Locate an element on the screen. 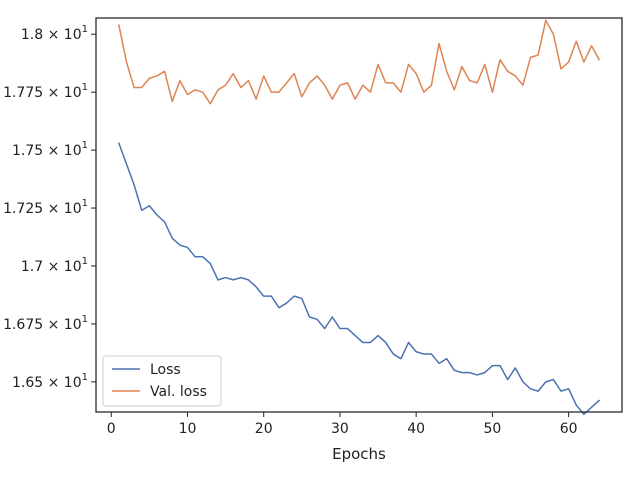 The image size is (640, 480). y-tick-mantissa: 1.8 is located at coordinates (32, 35).